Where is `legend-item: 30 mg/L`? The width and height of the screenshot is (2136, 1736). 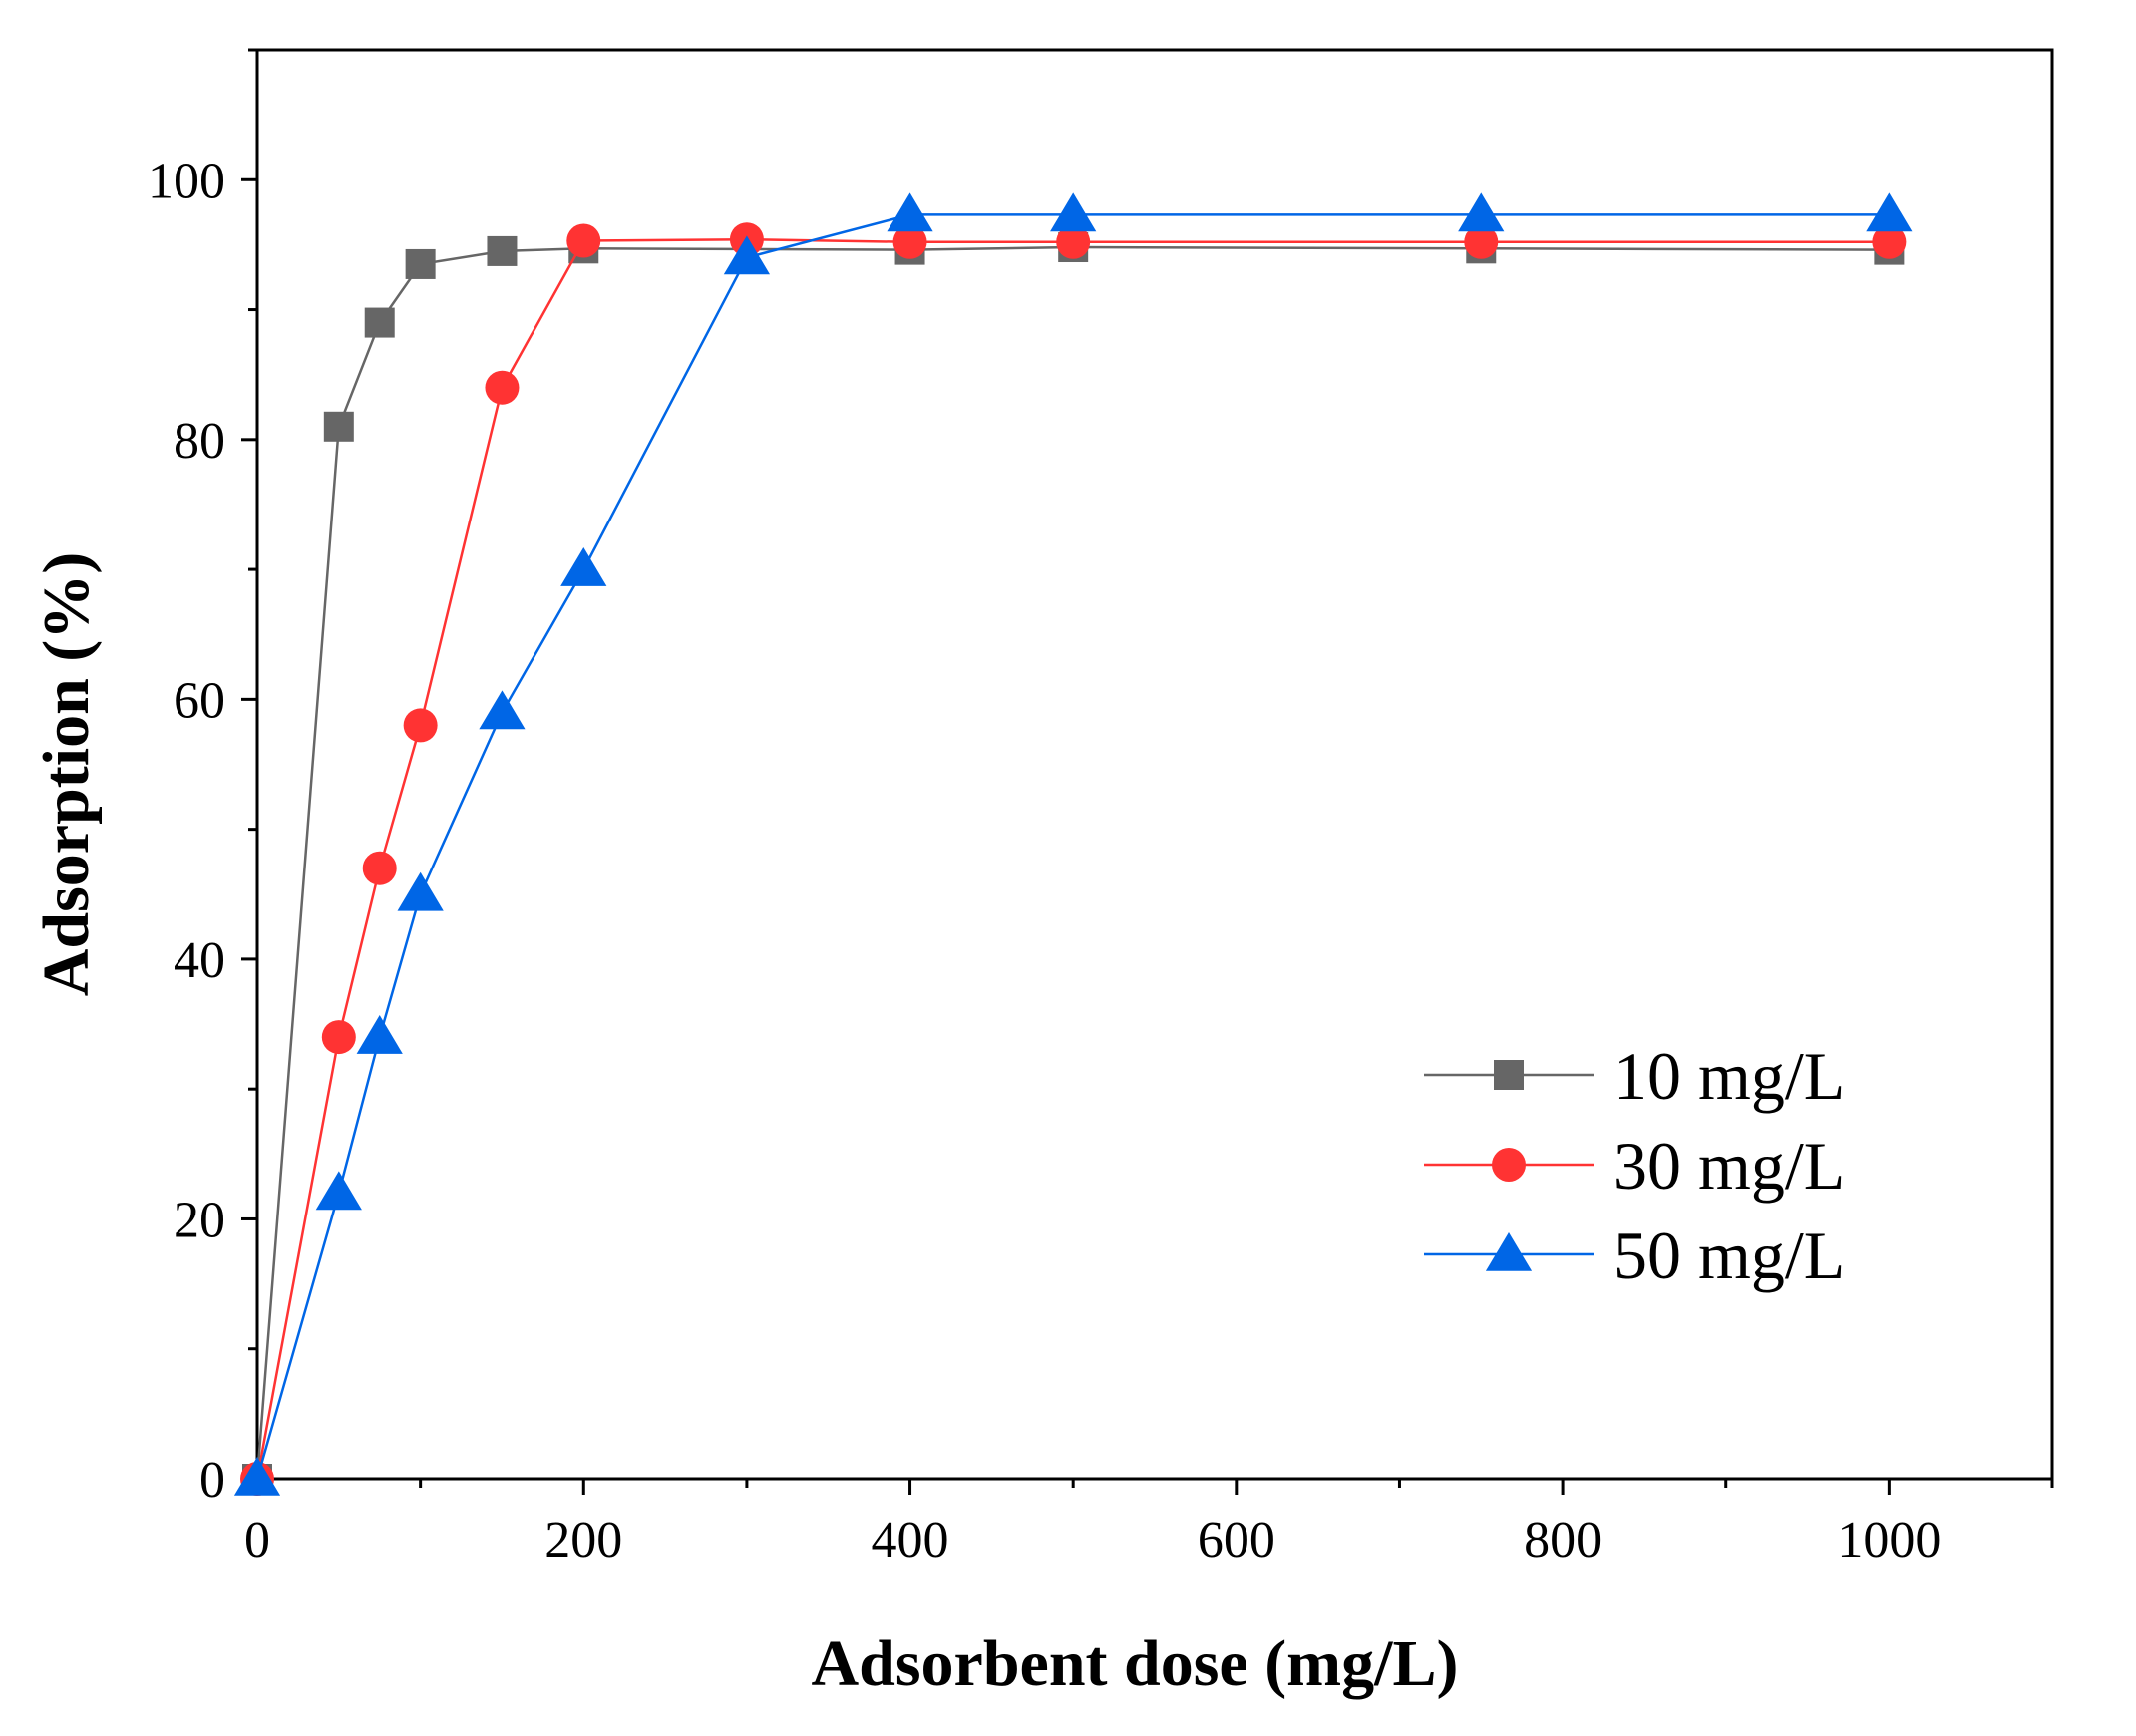 legend-item: 30 mg/L is located at coordinates (1634, 1166).